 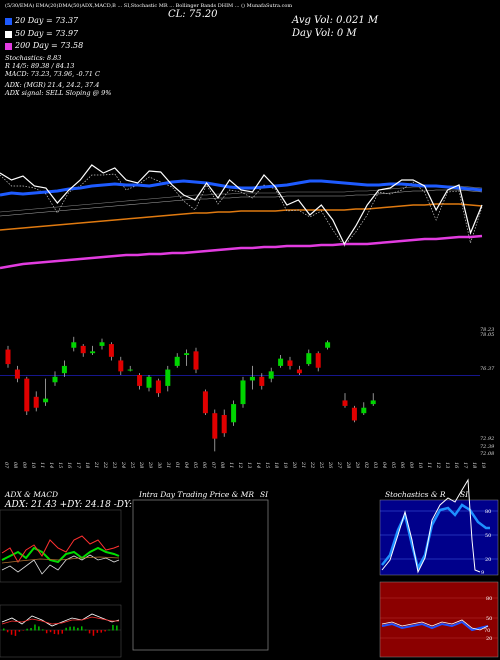 What do you see at coordinates (321, 465) in the screenshot?
I see `date-tick-label: 25 Nov` at bounding box center [321, 465].